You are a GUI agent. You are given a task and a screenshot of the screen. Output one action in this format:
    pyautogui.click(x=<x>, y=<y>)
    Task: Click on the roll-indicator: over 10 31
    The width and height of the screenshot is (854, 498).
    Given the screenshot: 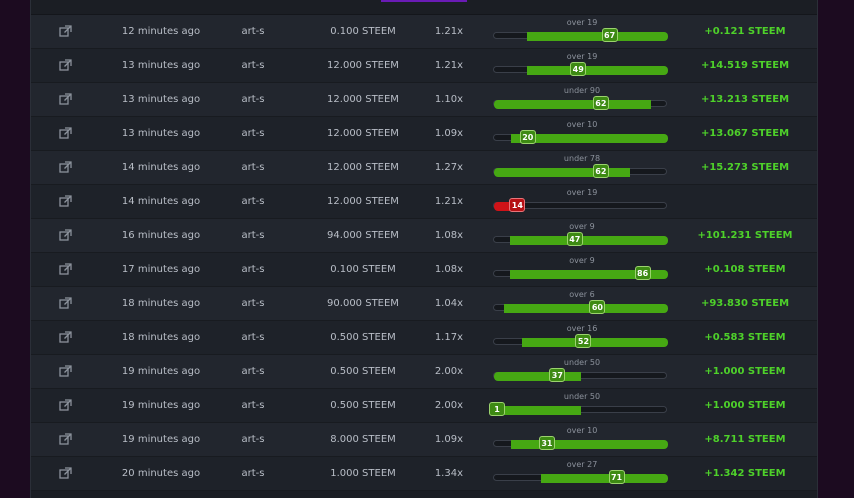 What is the action you would take?
    pyautogui.click(x=582, y=440)
    